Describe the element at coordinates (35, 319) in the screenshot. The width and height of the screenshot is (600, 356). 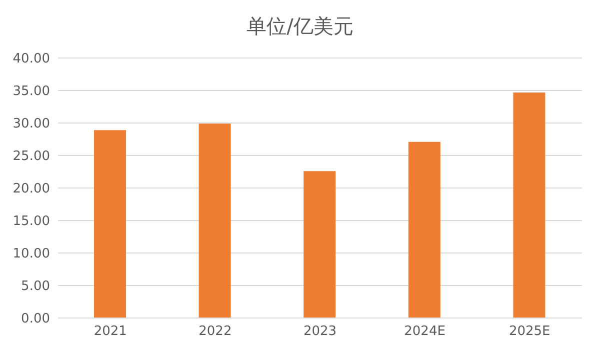
I see `y-tick-label: 0.00` at that location.